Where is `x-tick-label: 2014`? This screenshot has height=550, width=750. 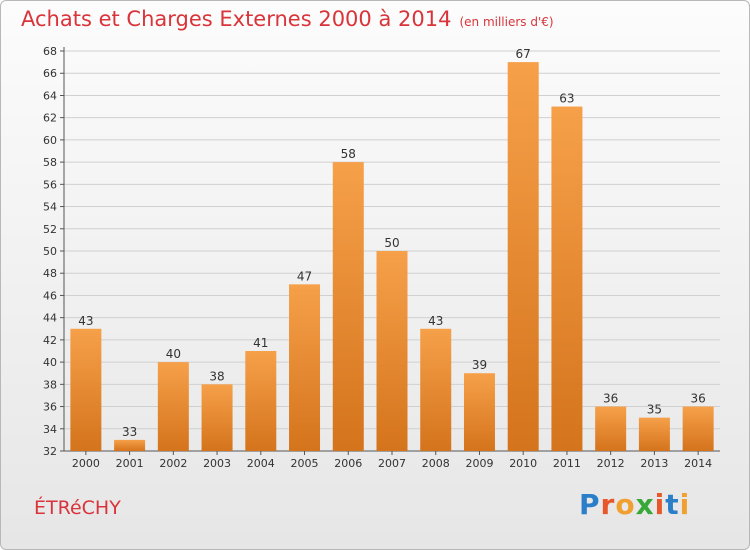 x-tick-label: 2014 is located at coordinates (698, 463).